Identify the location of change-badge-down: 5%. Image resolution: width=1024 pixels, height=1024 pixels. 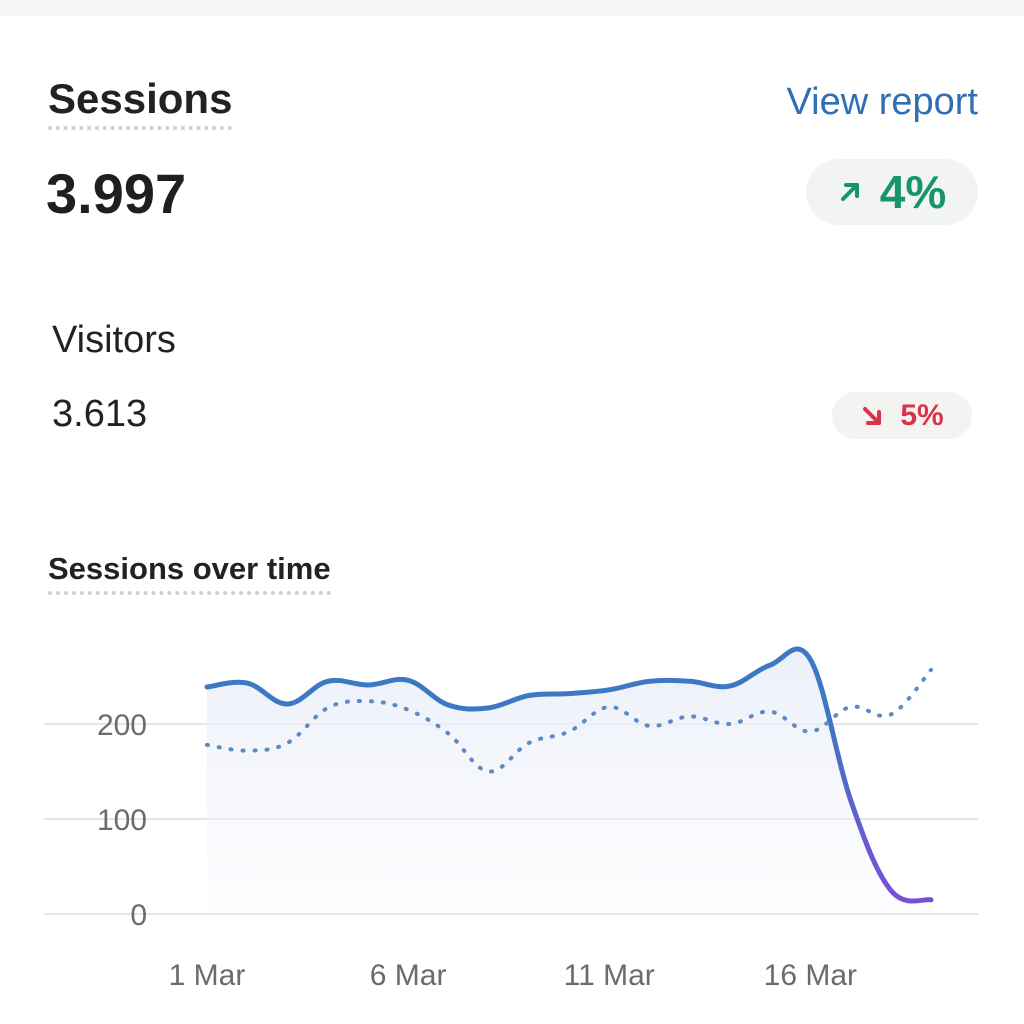
(902, 415).